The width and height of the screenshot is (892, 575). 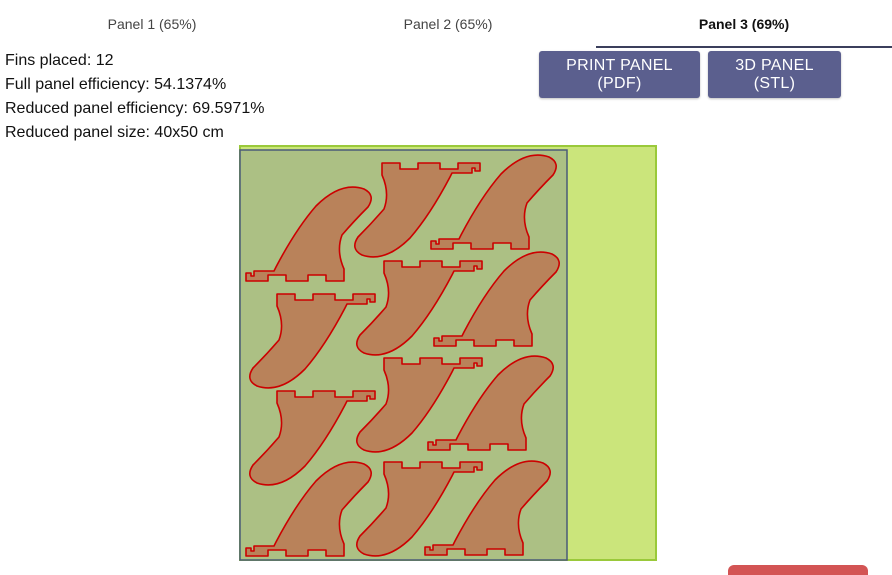 What do you see at coordinates (744, 24) in the screenshot?
I see `tab-panel-3: Panel 3 (69%)` at bounding box center [744, 24].